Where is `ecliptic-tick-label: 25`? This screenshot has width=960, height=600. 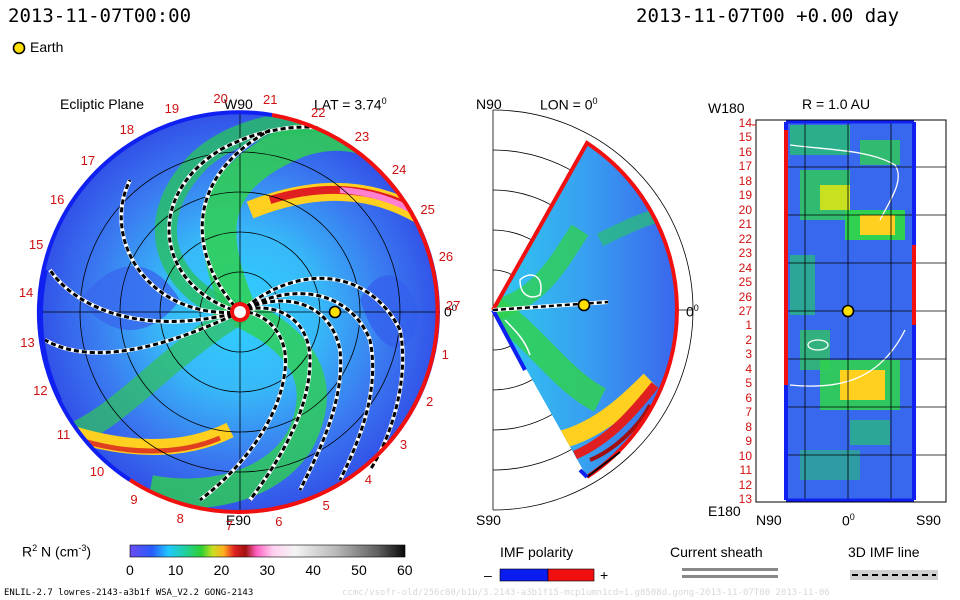 ecliptic-tick-label: 25 is located at coordinates (427, 210).